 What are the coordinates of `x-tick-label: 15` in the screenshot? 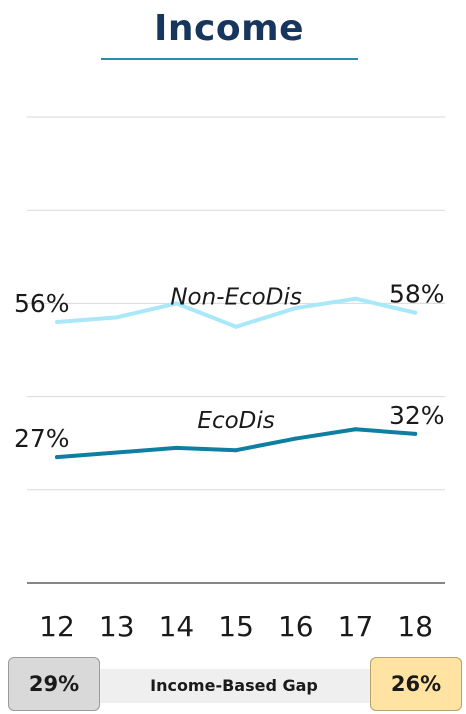 It's located at (236, 626).